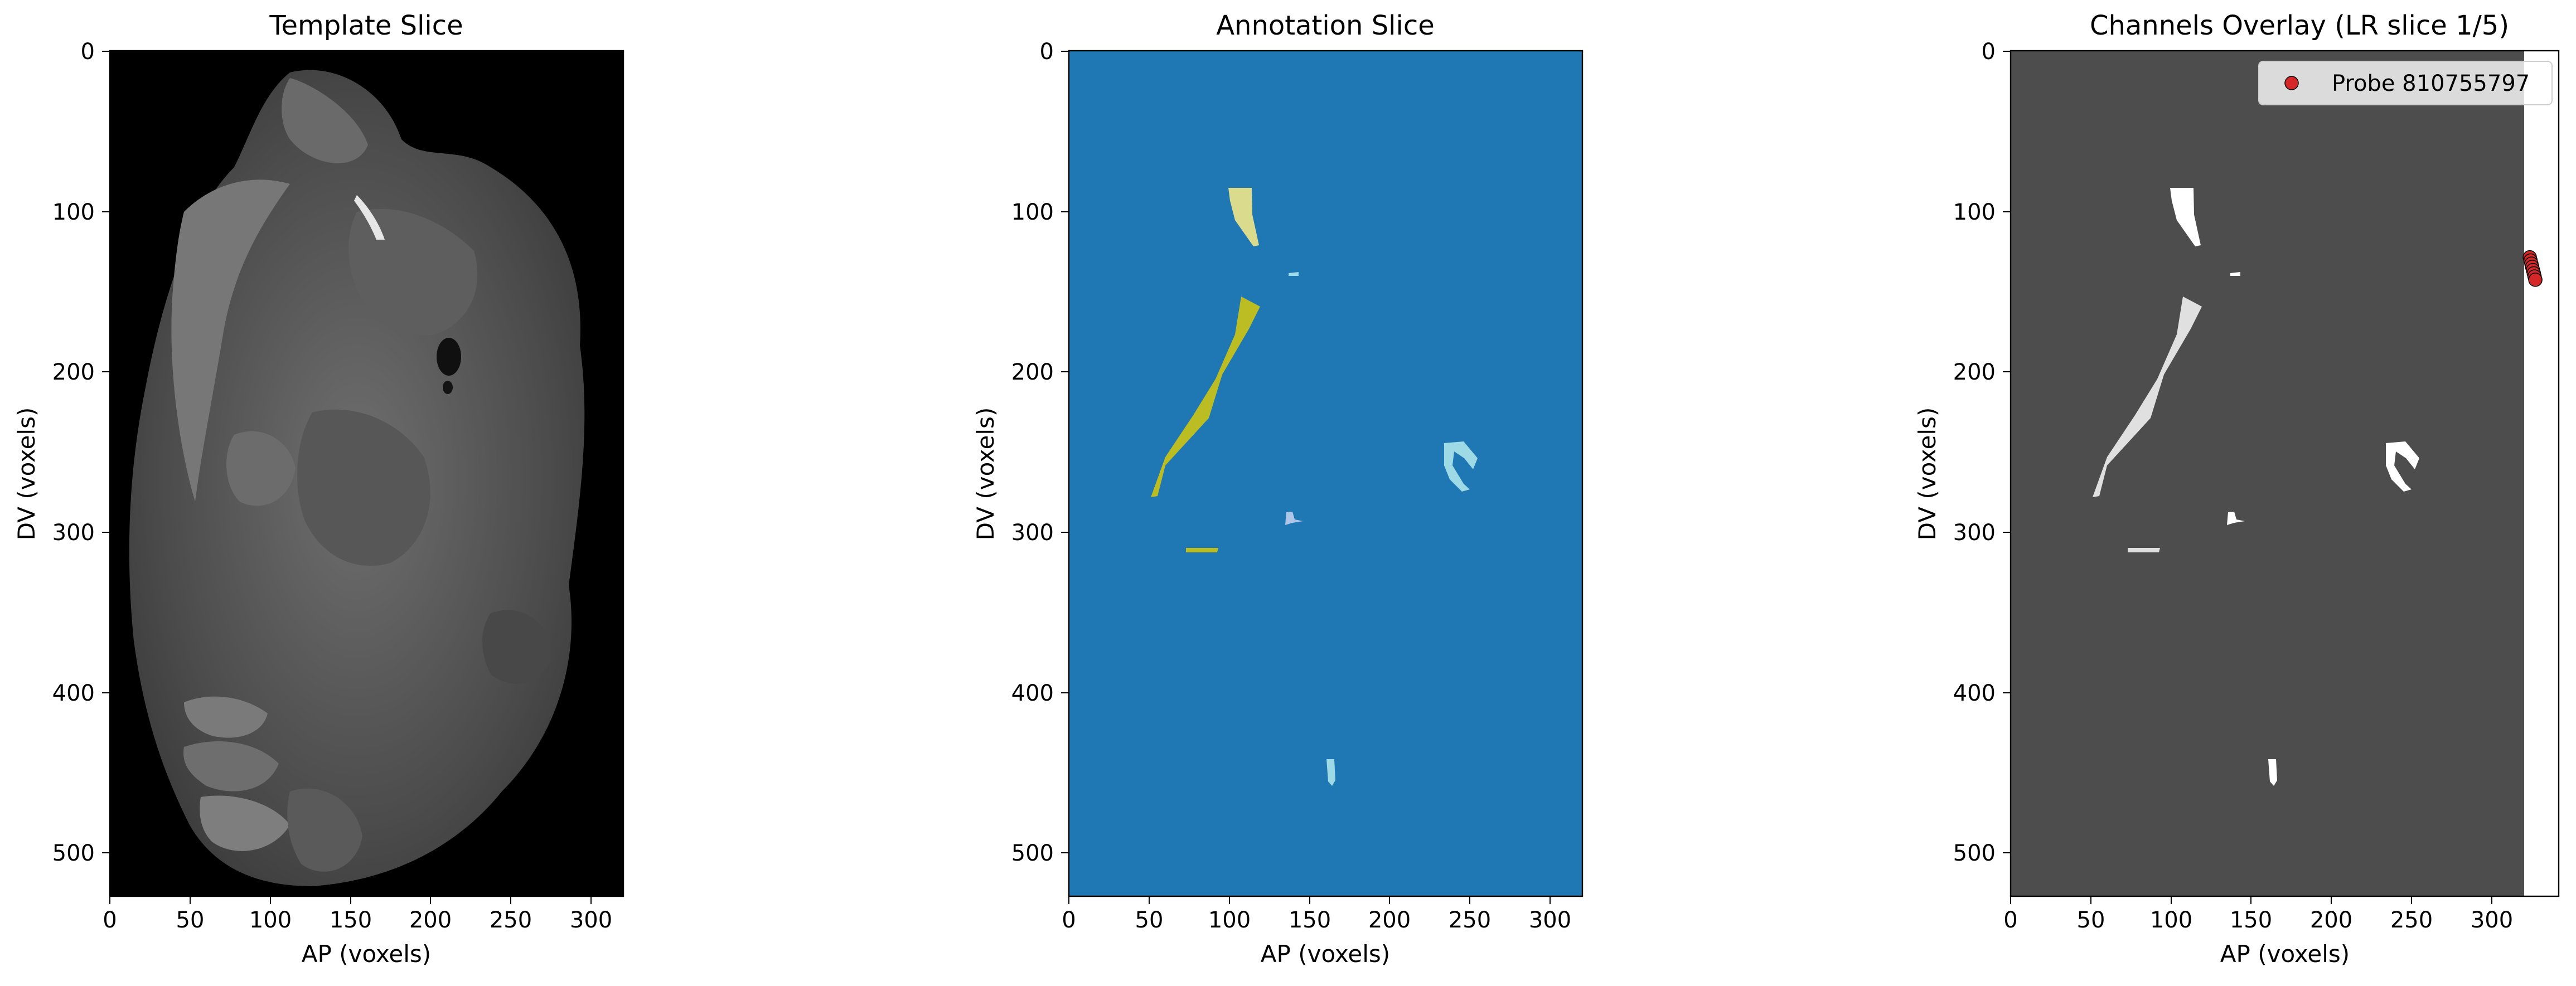 The width and height of the screenshot is (2576, 986). What do you see at coordinates (366, 25) in the screenshot?
I see `template-title: Template Slice` at bounding box center [366, 25].